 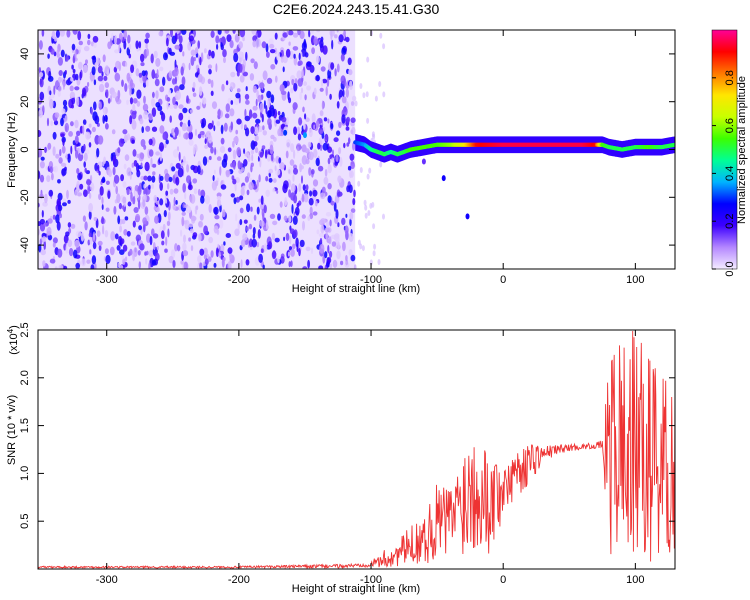 I want to click on x-tick-label: -100, so click(x=371, y=580).